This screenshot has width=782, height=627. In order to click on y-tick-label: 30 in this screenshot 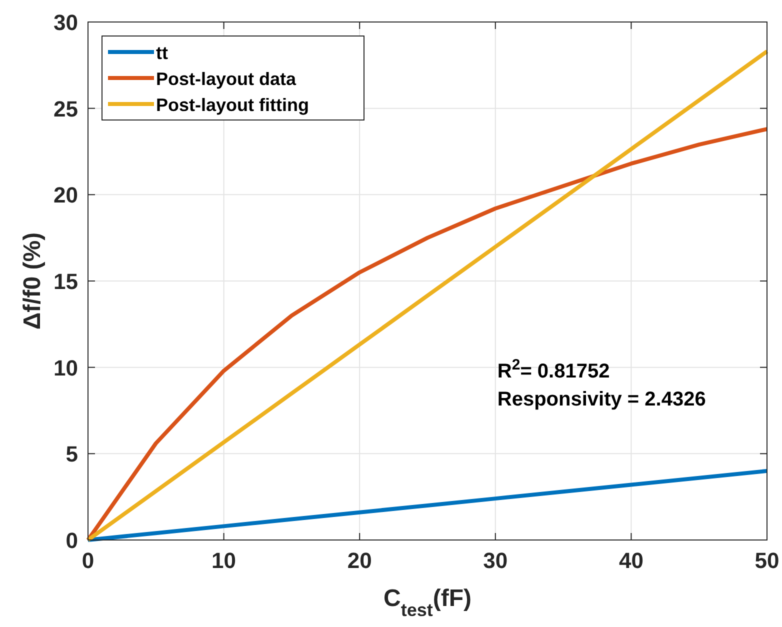, I will do `click(66, 22)`.